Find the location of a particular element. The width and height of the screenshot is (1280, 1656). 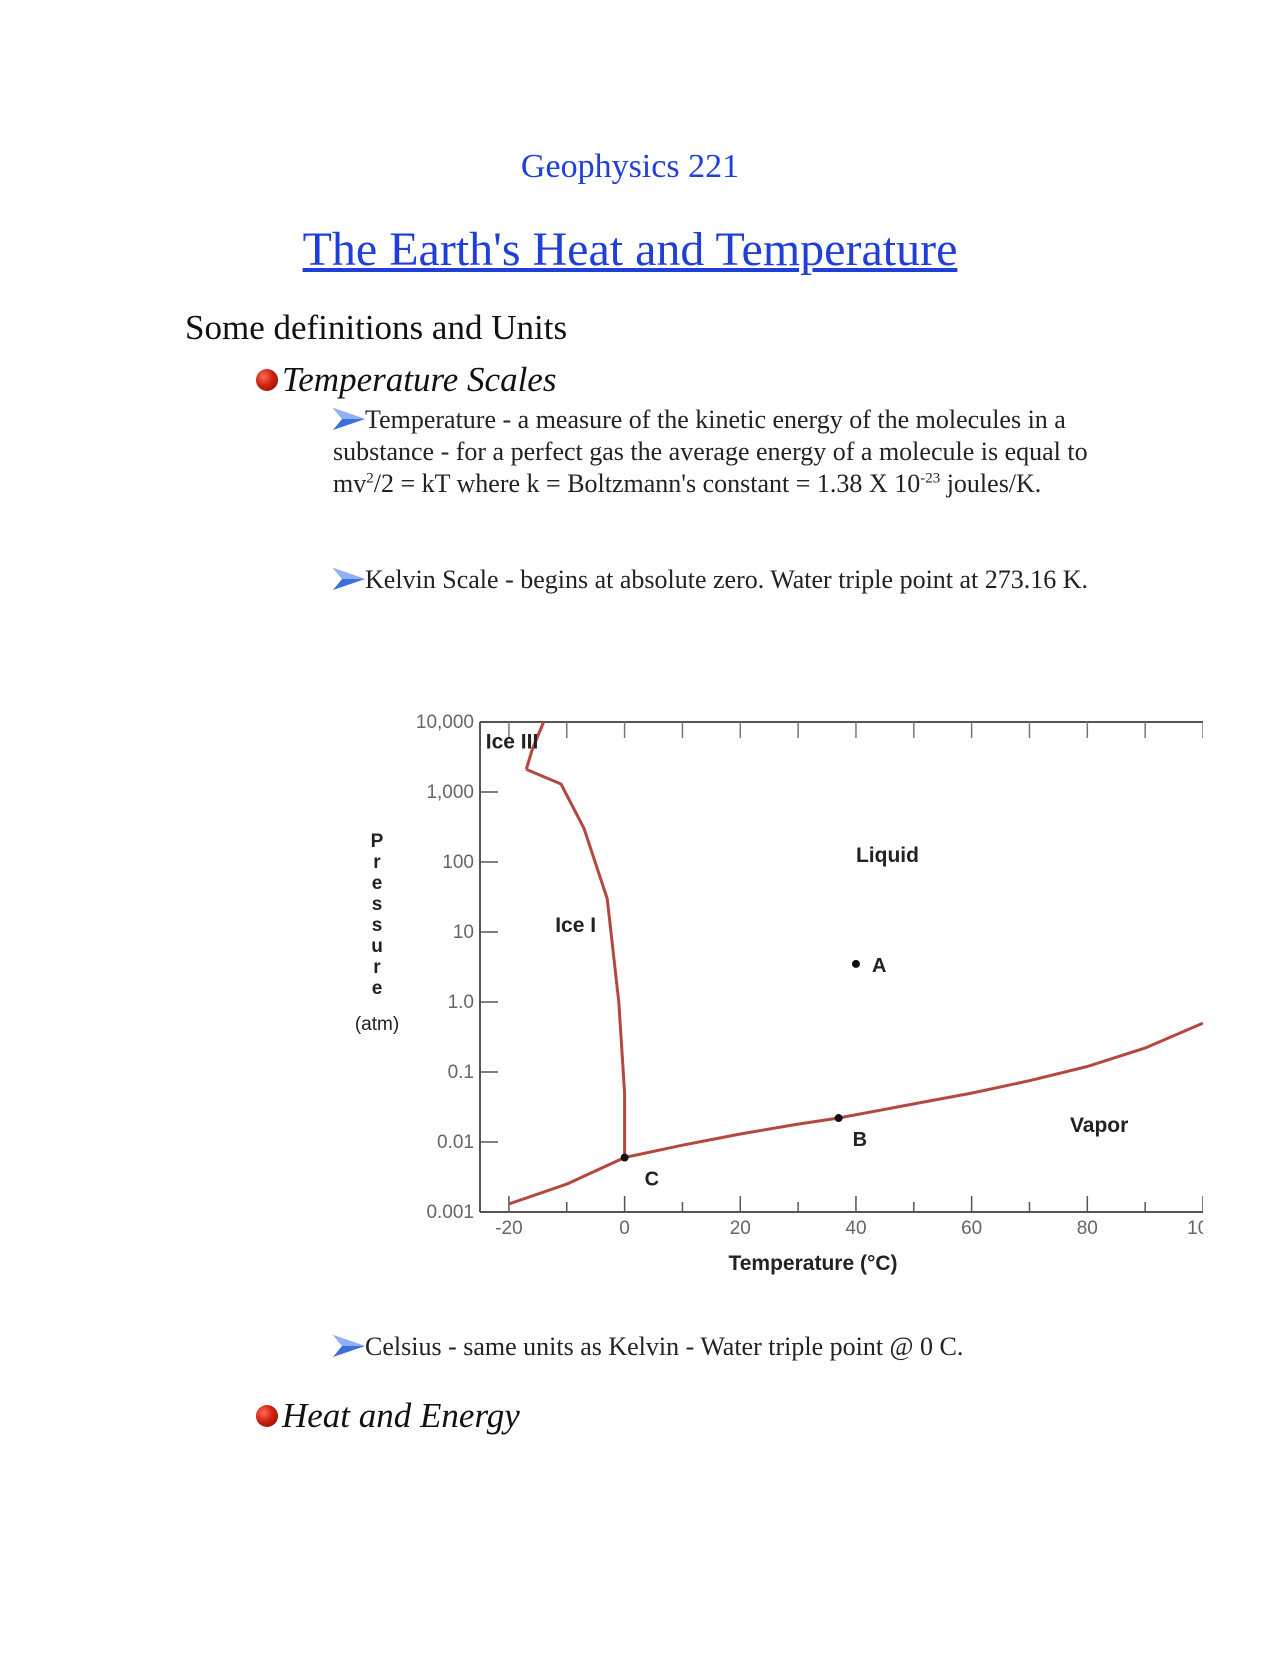

superscript-2: 2 is located at coordinates (370, 478).